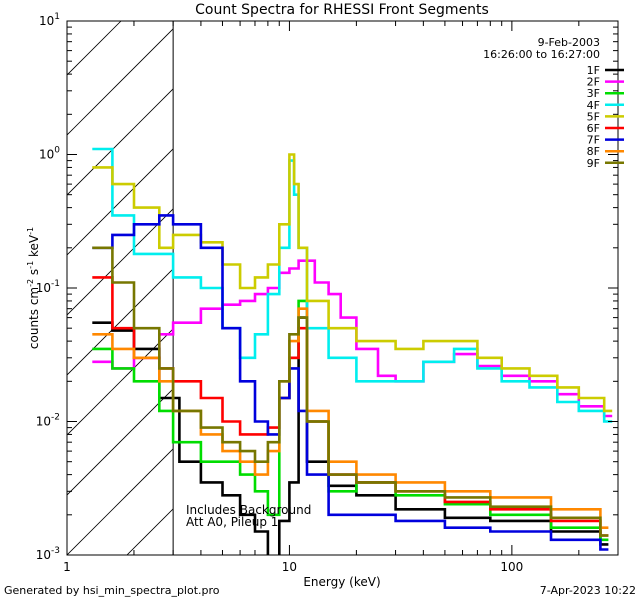 The width and height of the screenshot is (640, 600). What do you see at coordinates (511, 567) in the screenshot?
I see `x-tick-label: 100` at bounding box center [511, 567].